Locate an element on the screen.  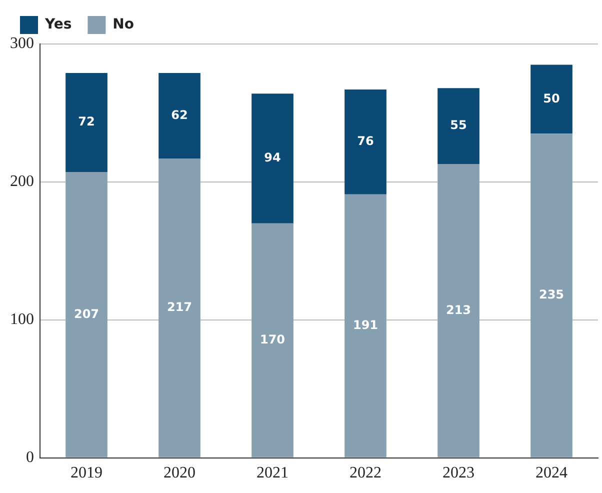
data-label: 170 is located at coordinates (273, 339).